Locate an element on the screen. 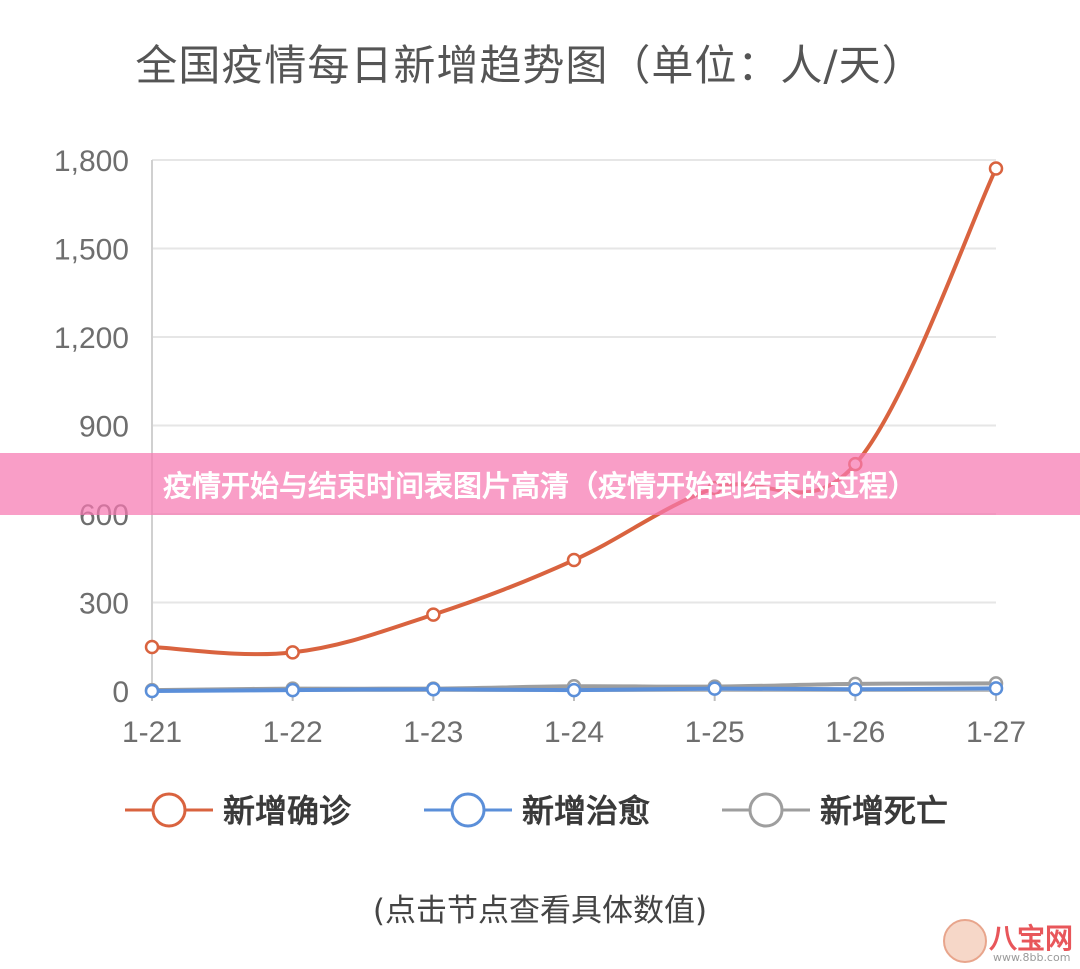 Image resolution: width=1080 pixels, height=969 pixels. x-tick-label: 1-24 is located at coordinates (574, 732).